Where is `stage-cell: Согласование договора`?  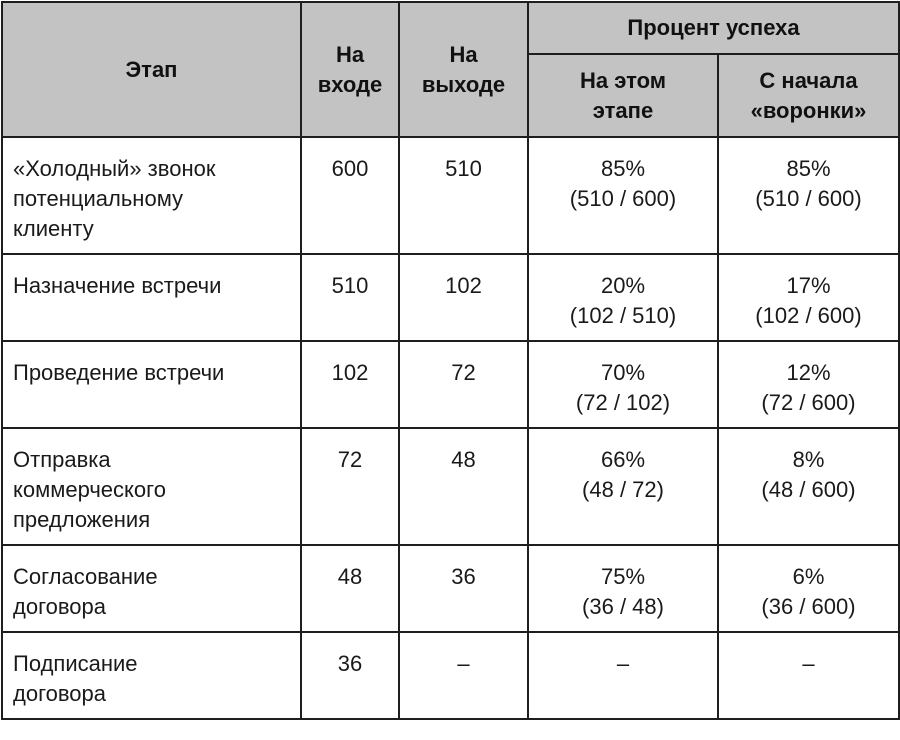 stage-cell: Согласование договора is located at coordinates (151, 588).